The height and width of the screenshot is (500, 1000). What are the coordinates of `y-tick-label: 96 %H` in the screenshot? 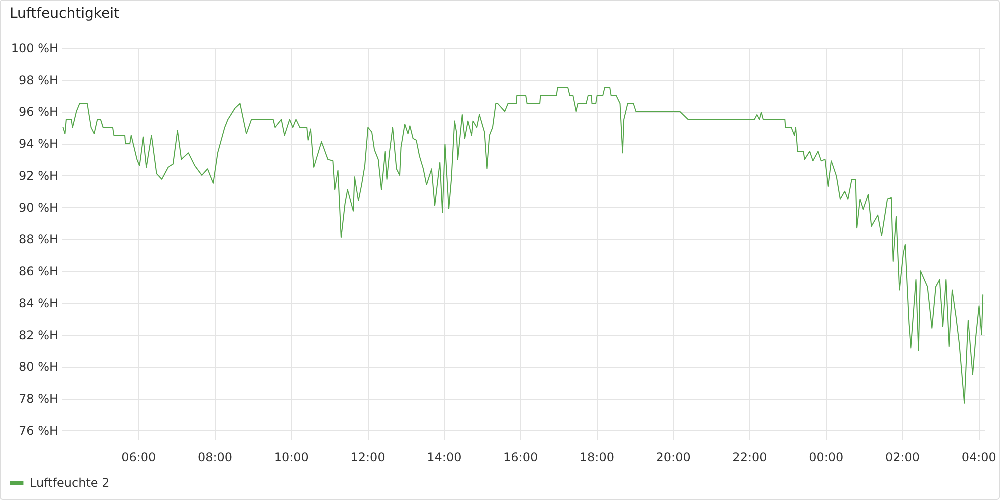 It's located at (38, 112).